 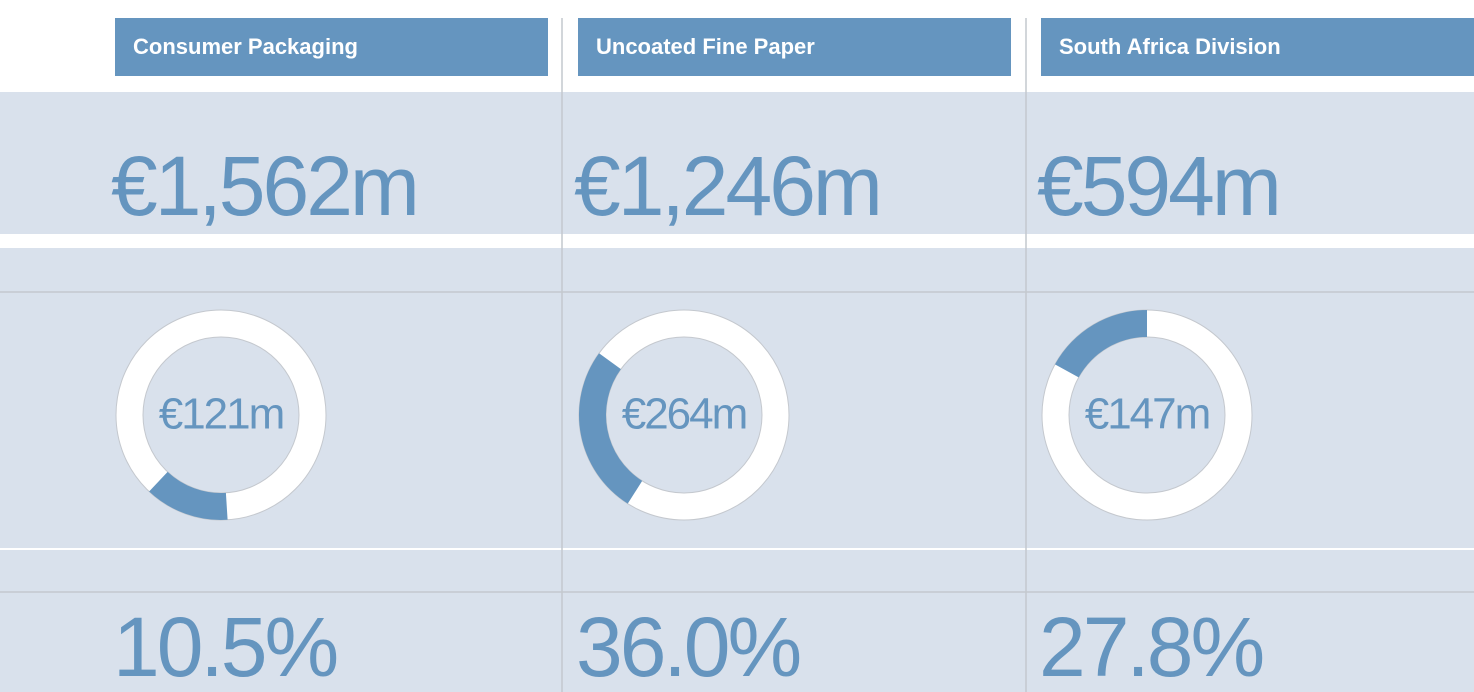 What do you see at coordinates (705, 46) in the screenshot?
I see `header-text: Uncoated Fine Paper` at bounding box center [705, 46].